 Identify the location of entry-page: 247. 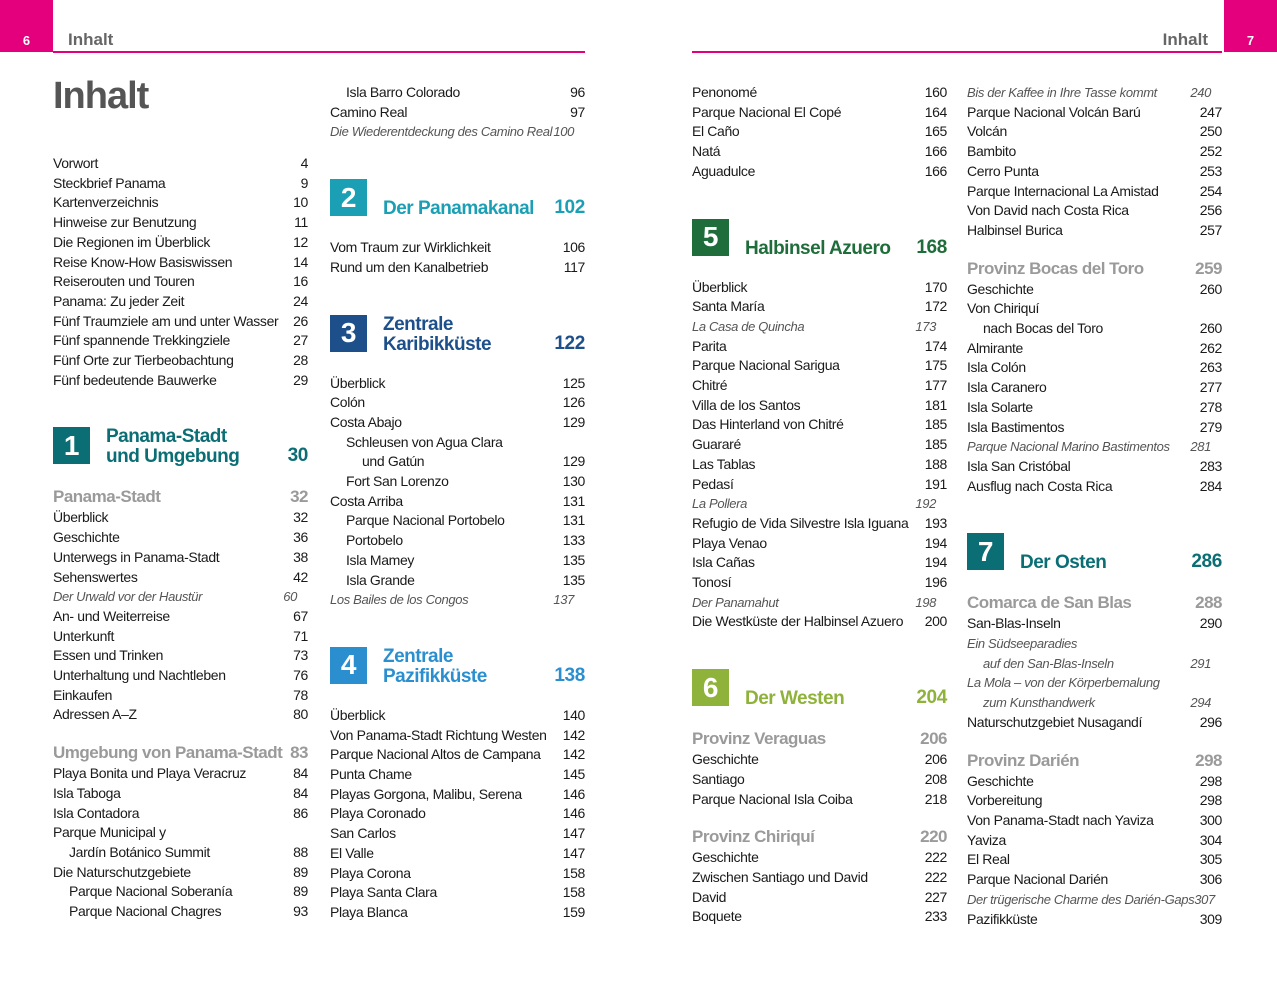
(1211, 111).